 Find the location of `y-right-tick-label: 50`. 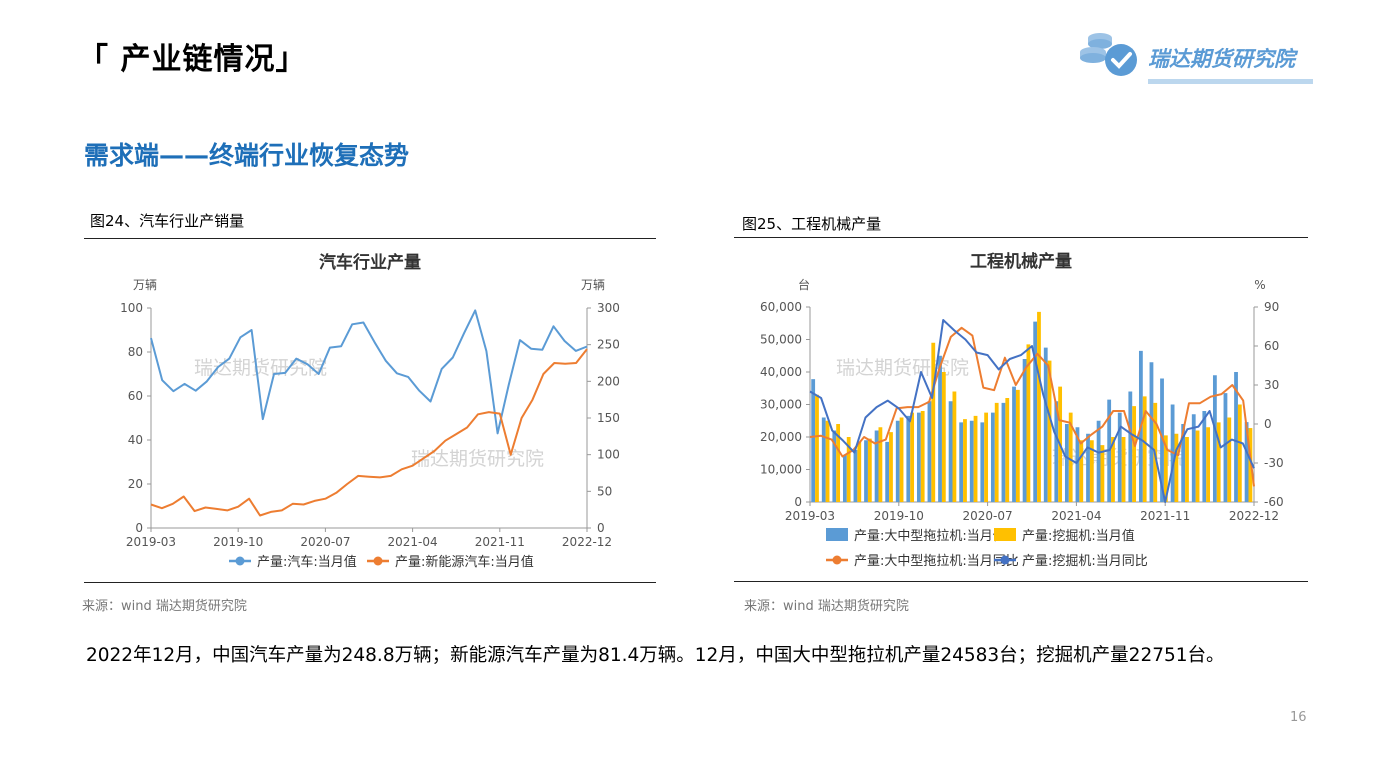

y-right-tick-label: 50 is located at coordinates (604, 491).